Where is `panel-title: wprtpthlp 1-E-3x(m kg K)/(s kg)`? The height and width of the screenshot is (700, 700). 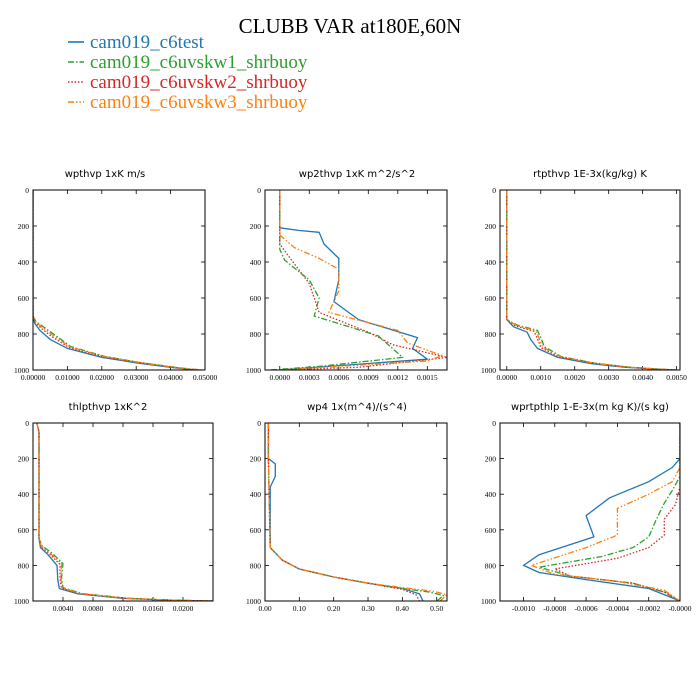
panel-title: wprtpthlp 1-E-3x(m kg K)/(s kg) is located at coordinates (590, 407).